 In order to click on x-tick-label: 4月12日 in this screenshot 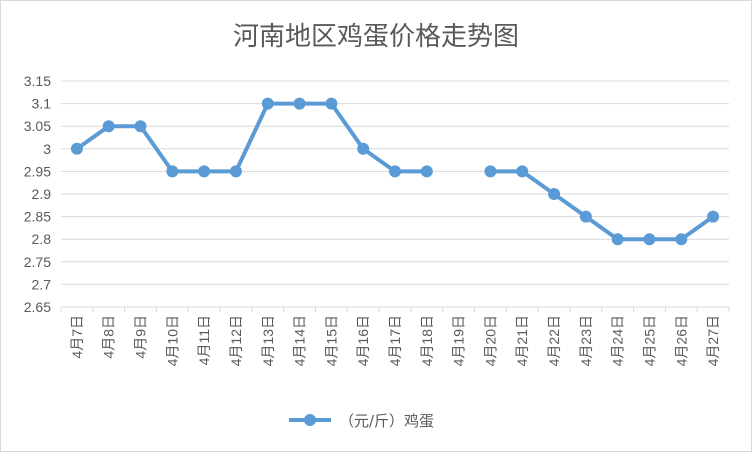, I will do `click(236, 340)`.